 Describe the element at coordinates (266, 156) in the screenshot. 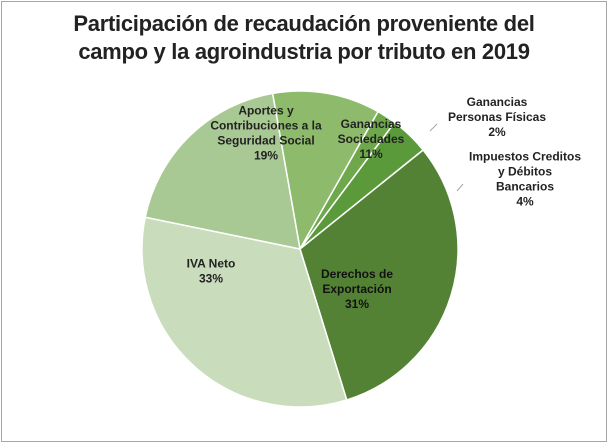

I see `slice-percent-6: 19%` at that location.